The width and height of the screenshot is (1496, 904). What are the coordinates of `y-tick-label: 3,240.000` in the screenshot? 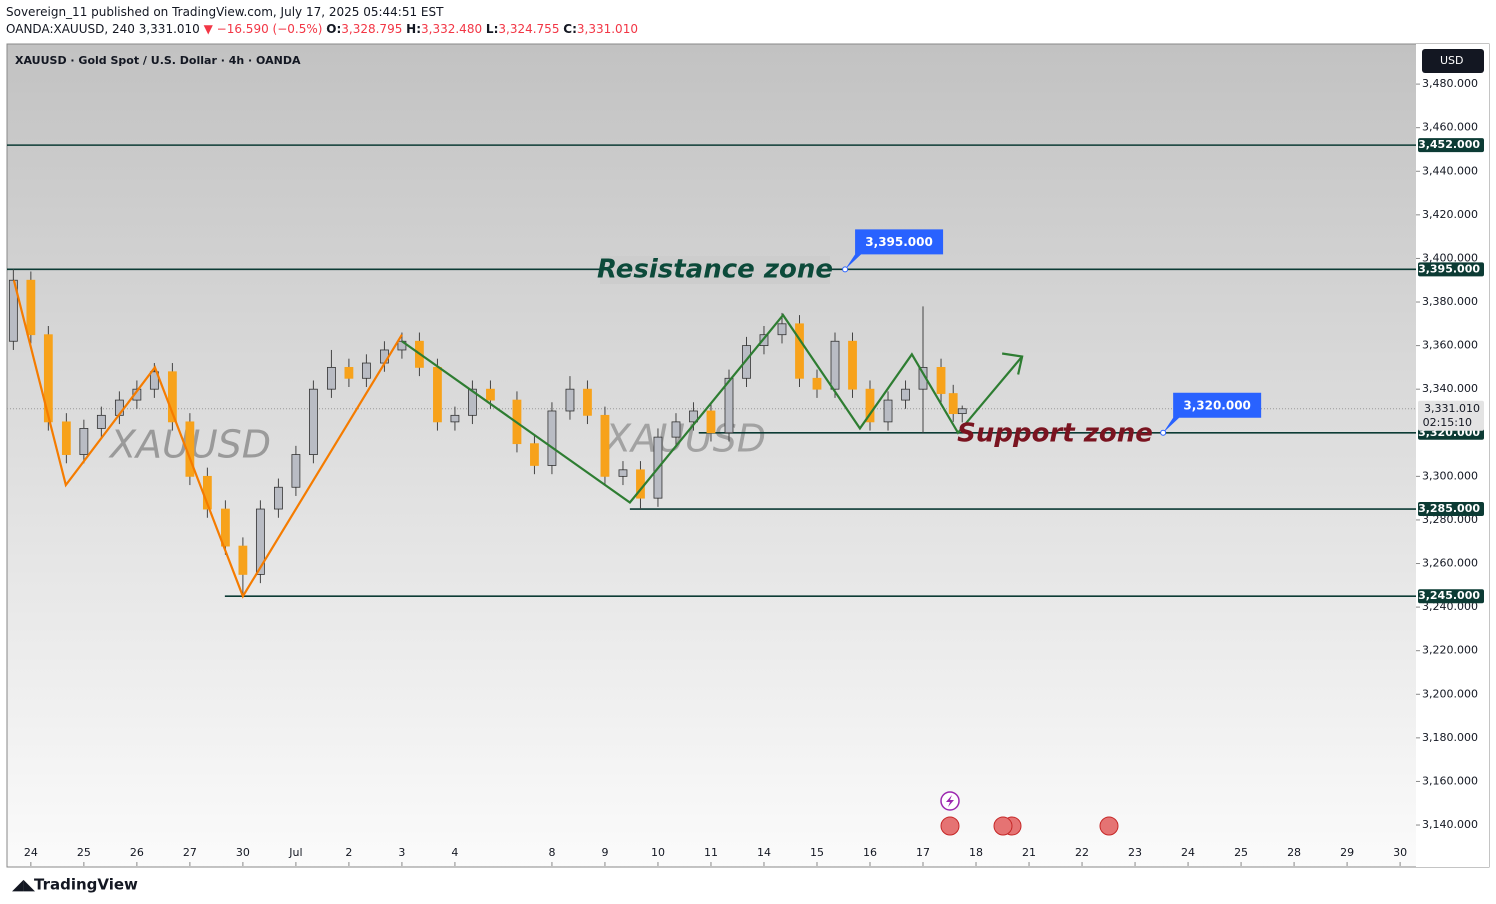 It's located at (1450, 606).